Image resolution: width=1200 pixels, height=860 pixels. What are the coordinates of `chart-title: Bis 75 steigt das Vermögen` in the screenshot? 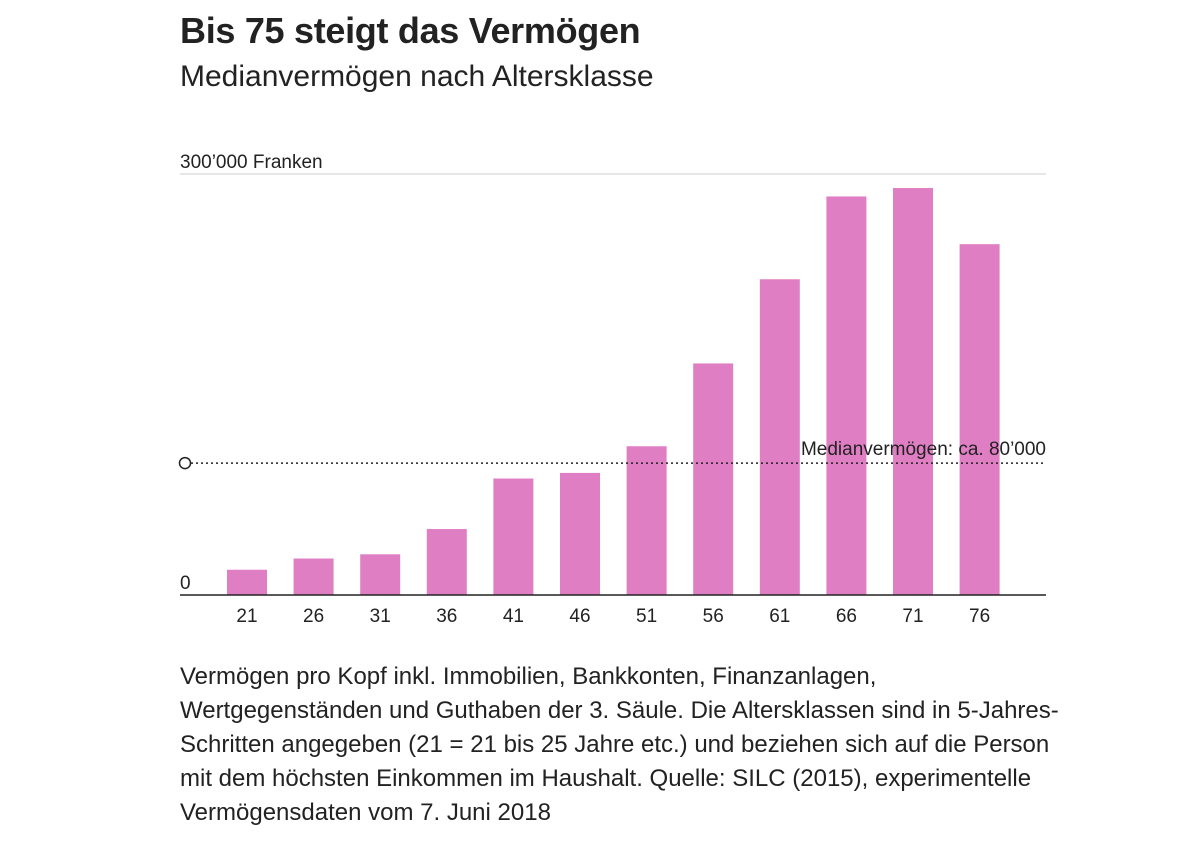 It's located at (410, 30).